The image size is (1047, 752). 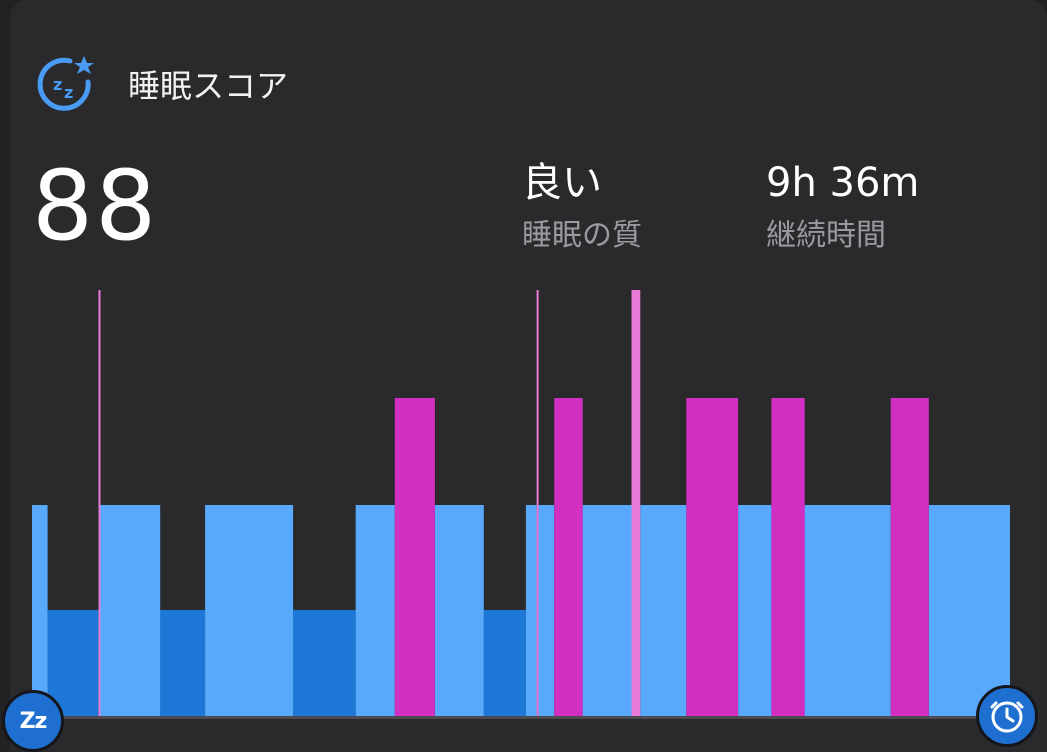 What do you see at coordinates (842, 207) in the screenshot?
I see `sleep-duration-metric: 9h 36m 継続時間` at bounding box center [842, 207].